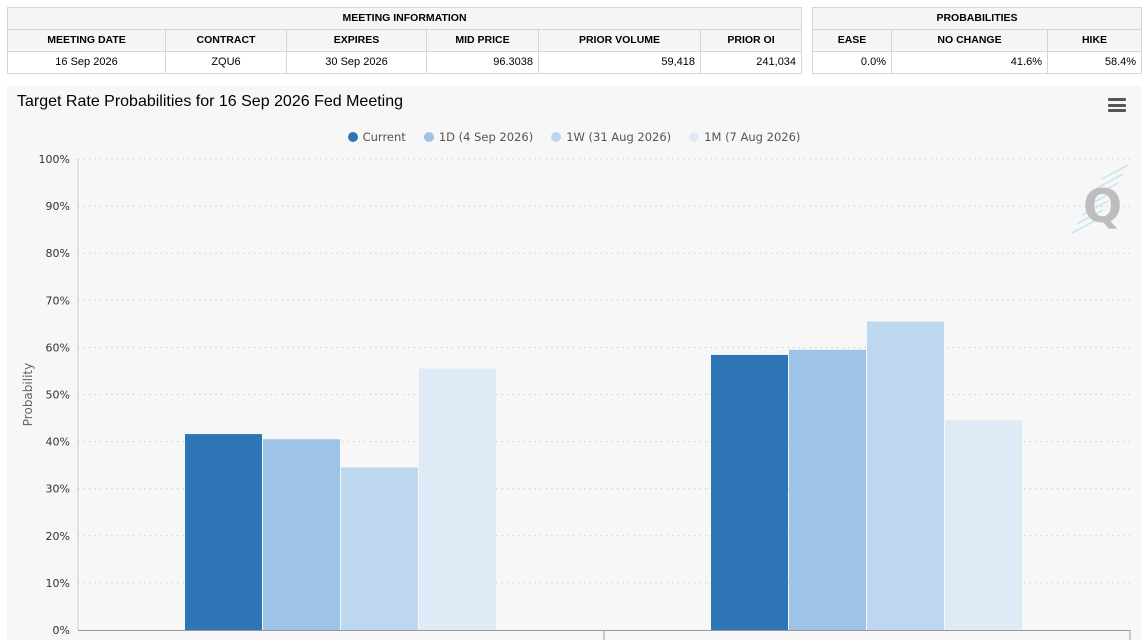 The height and width of the screenshot is (640, 1148). I want to click on cell-prior-oi: 241,034, so click(751, 62).